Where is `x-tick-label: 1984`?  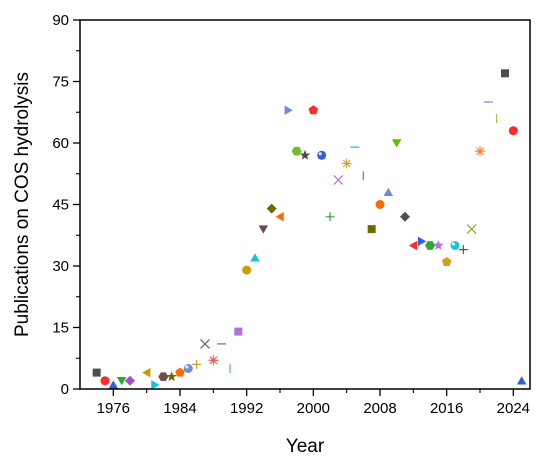 x-tick-label: 1984 is located at coordinates (179, 408).